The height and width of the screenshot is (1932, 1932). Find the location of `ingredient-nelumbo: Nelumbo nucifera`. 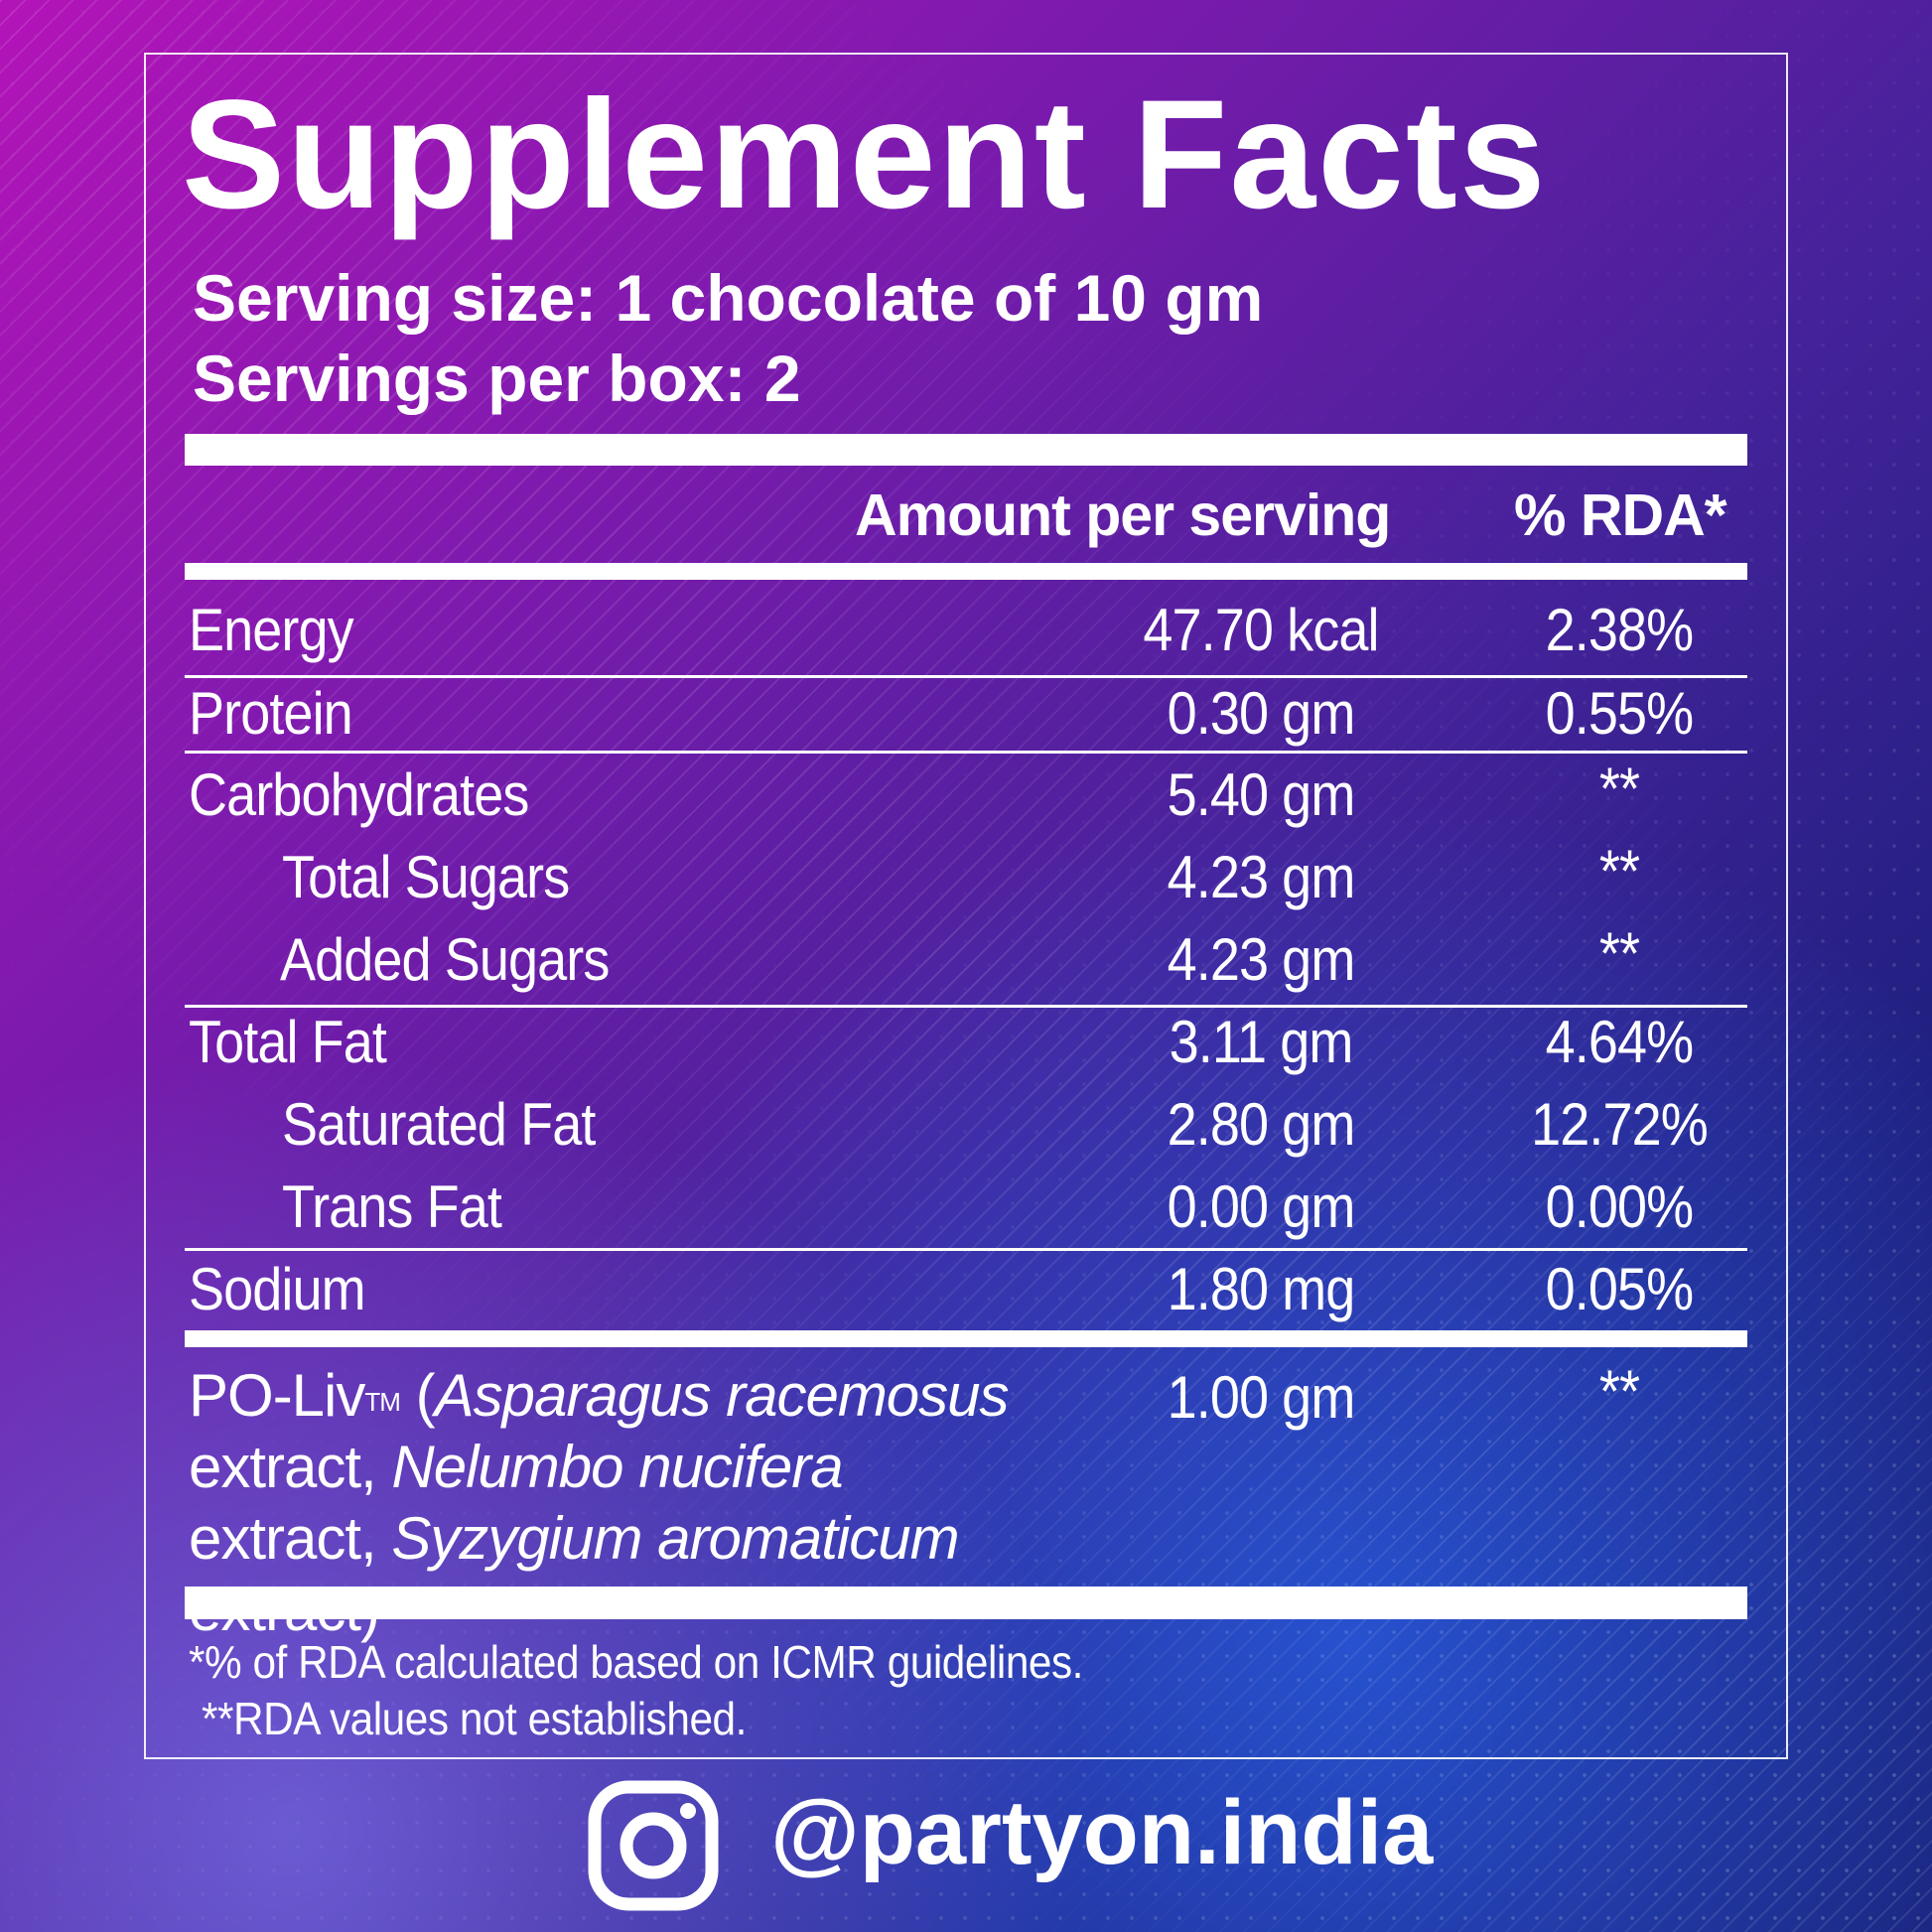

ingredient-nelumbo: Nelumbo nucifera is located at coordinates (617, 1467).